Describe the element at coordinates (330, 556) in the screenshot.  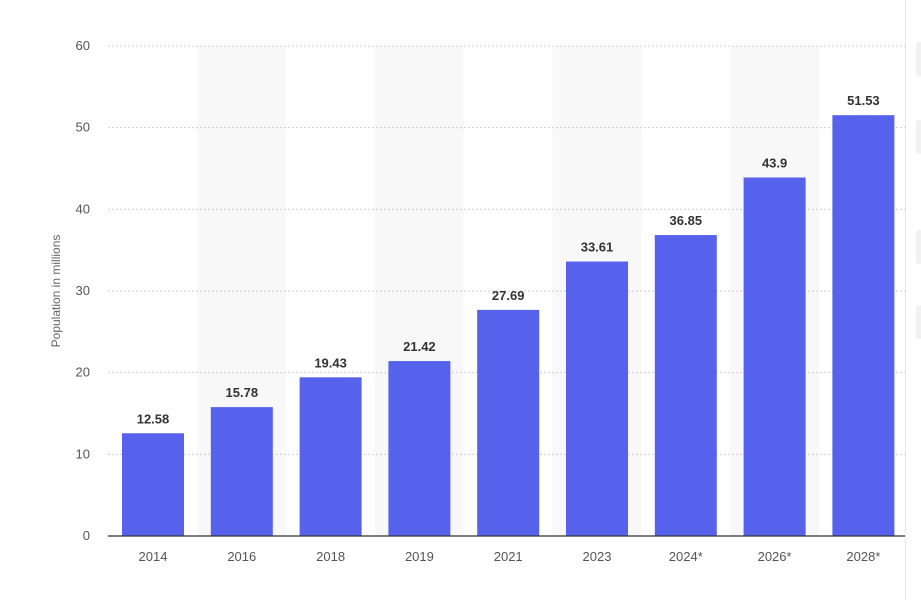
I see `x-tick-label: 2018` at that location.